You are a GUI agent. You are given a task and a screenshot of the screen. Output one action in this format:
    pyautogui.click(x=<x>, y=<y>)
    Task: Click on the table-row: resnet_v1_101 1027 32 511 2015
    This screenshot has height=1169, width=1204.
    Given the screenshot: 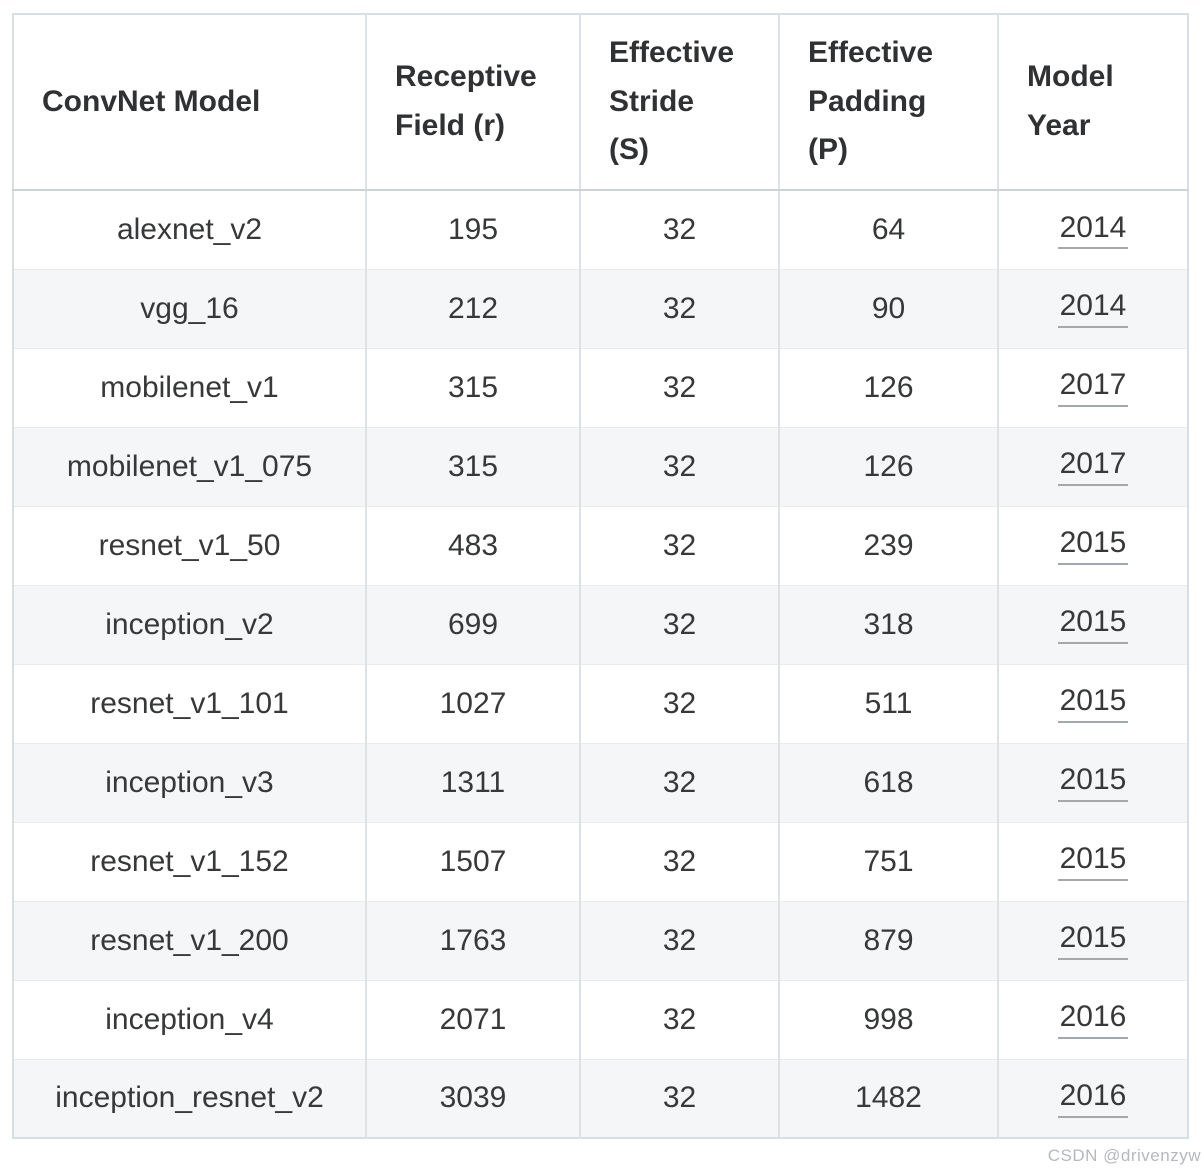 What is the action you would take?
    pyautogui.click(x=600, y=703)
    